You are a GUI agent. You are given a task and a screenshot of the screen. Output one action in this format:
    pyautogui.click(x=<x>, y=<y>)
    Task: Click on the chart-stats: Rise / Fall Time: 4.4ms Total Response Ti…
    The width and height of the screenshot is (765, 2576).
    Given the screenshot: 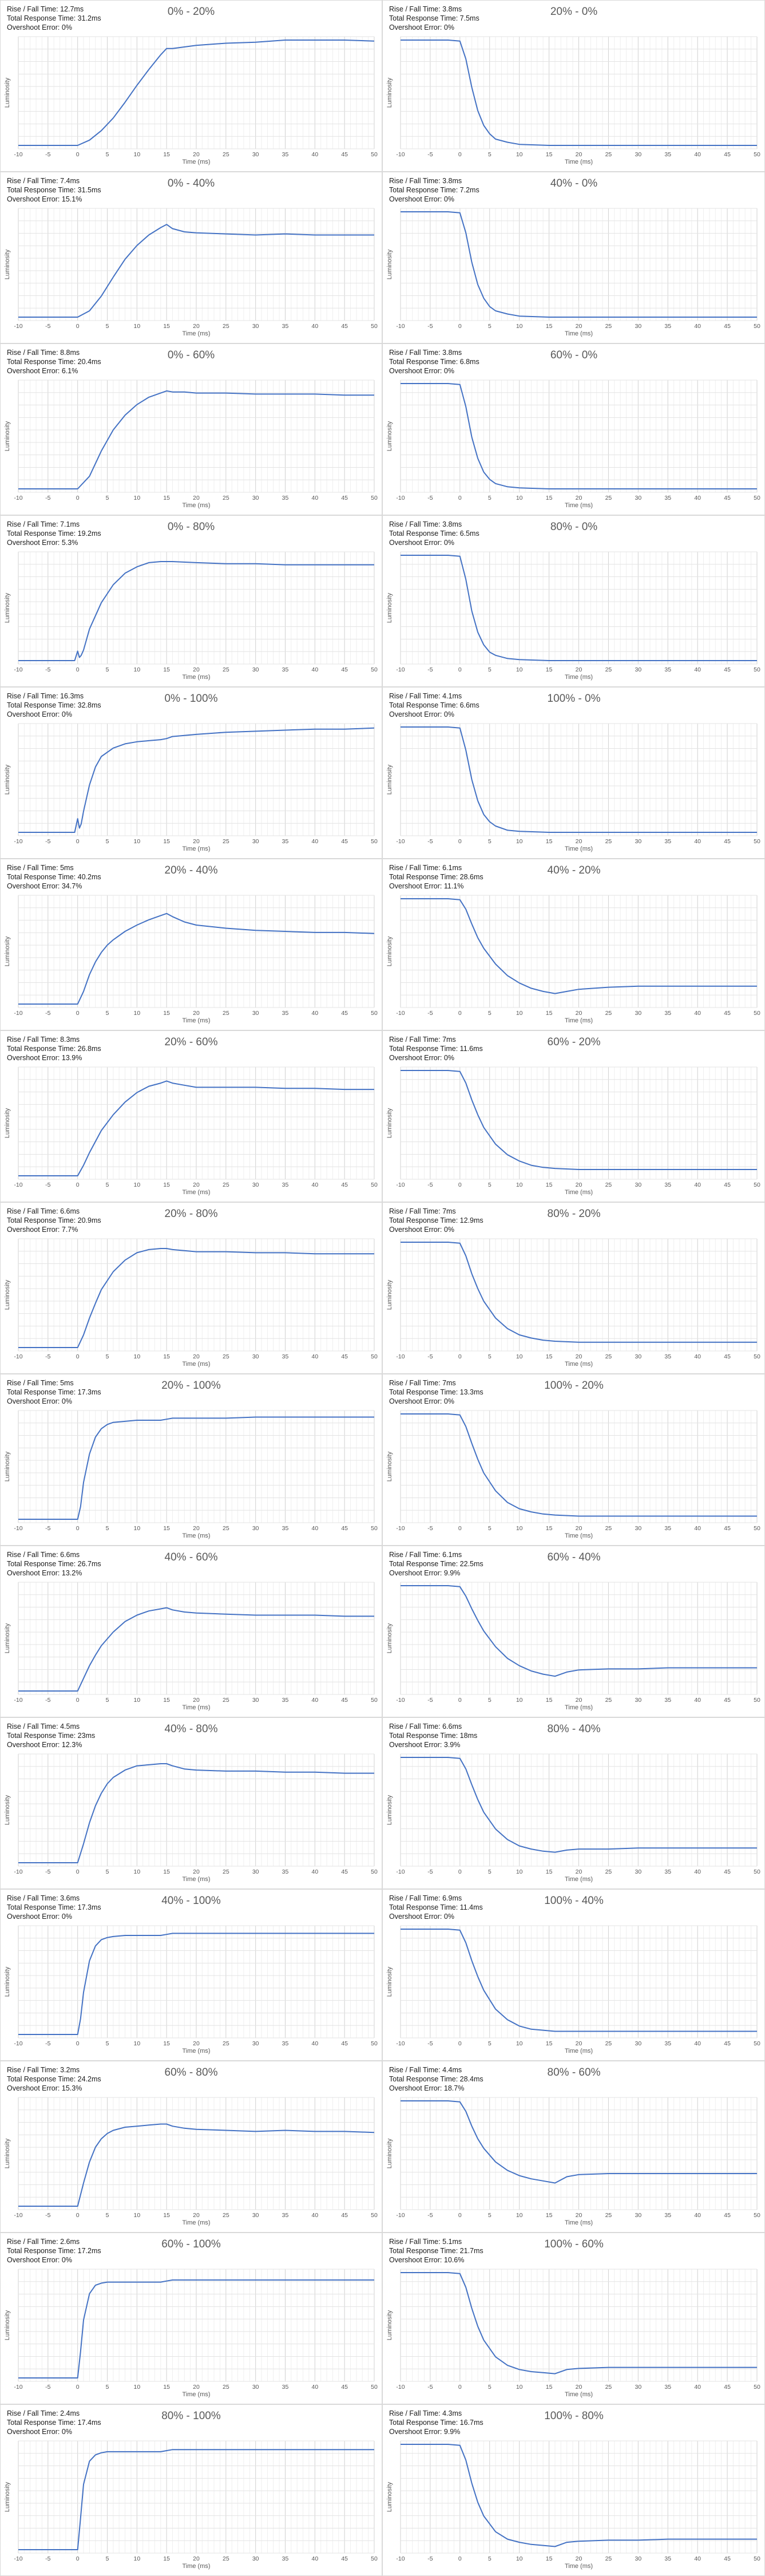 What is the action you would take?
    pyautogui.click(x=436, y=2079)
    